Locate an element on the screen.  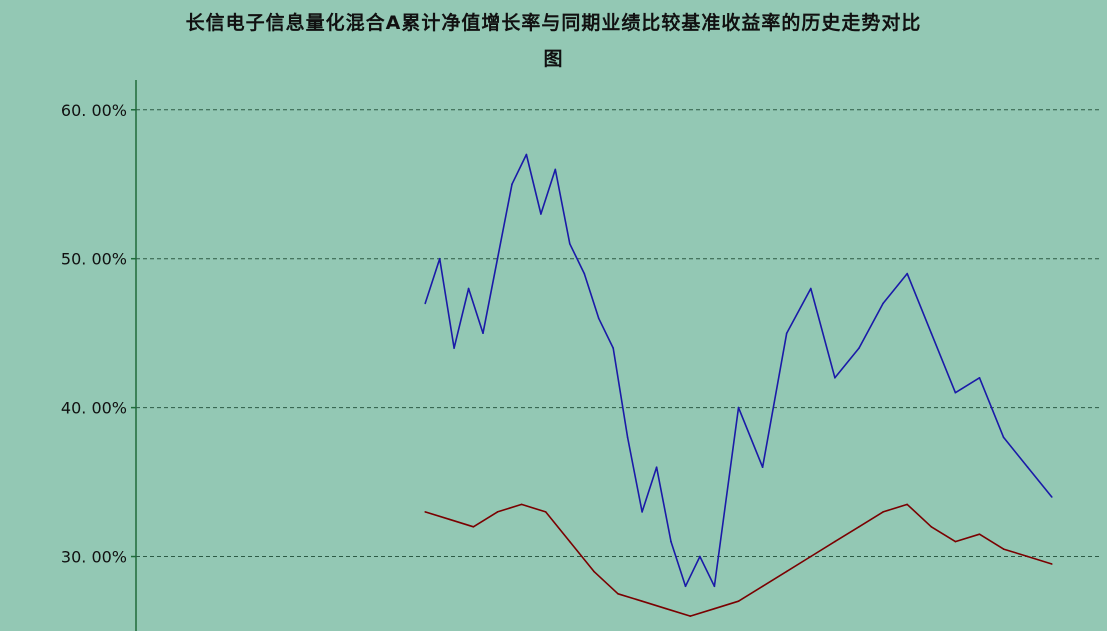
chart-title-line2: 图 is located at coordinates (553, 59).